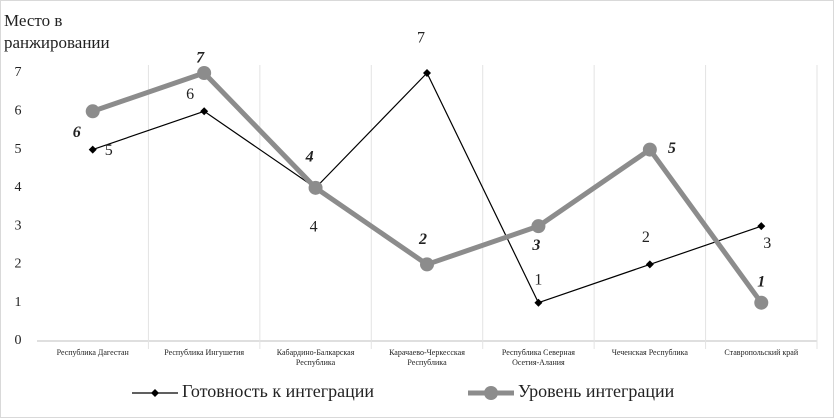 This screenshot has width=834, height=418. I want to click on x-tick-label: Республика Ингушетия, so click(204, 352).